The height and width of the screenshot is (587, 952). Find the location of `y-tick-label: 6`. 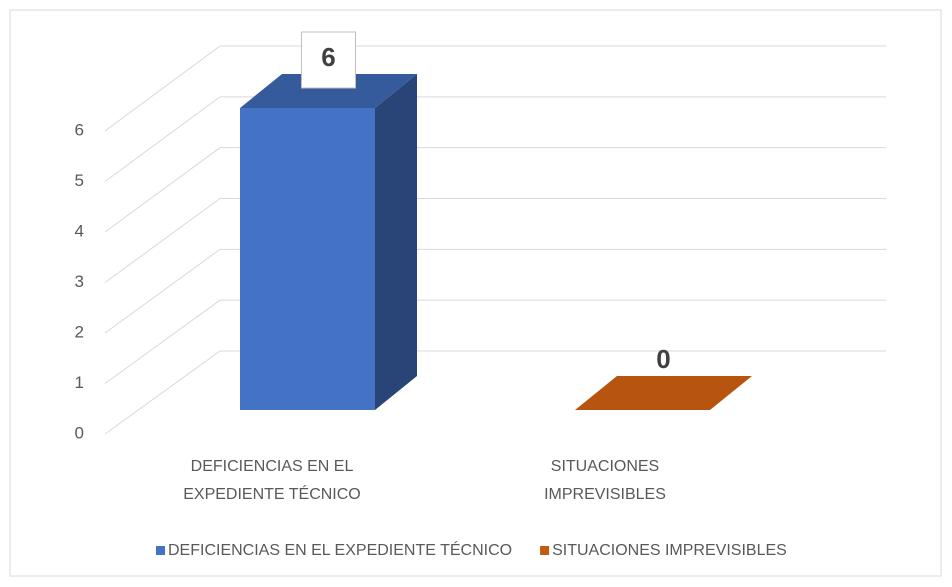

y-tick-label: 6 is located at coordinates (79, 129).